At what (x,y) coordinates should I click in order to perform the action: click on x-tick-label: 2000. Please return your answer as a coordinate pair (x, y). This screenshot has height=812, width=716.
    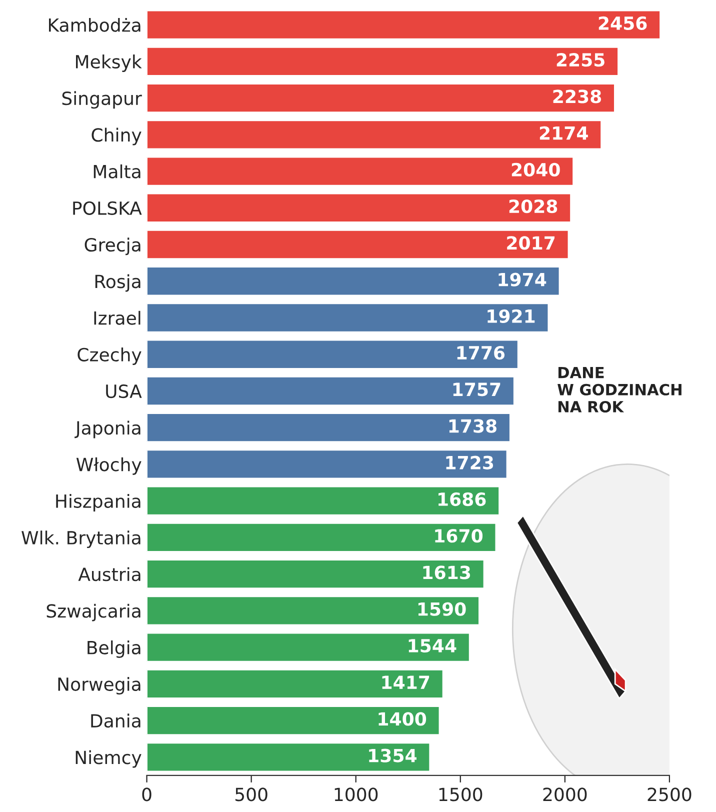
    Looking at the image, I should click on (565, 795).